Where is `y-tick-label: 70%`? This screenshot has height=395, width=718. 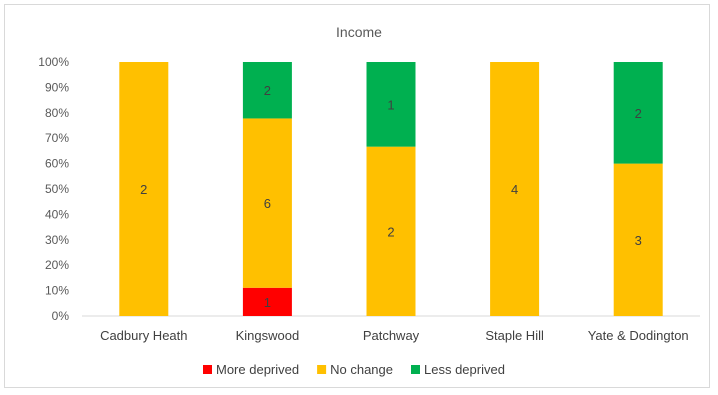 y-tick-label: 70% is located at coordinates (57, 138).